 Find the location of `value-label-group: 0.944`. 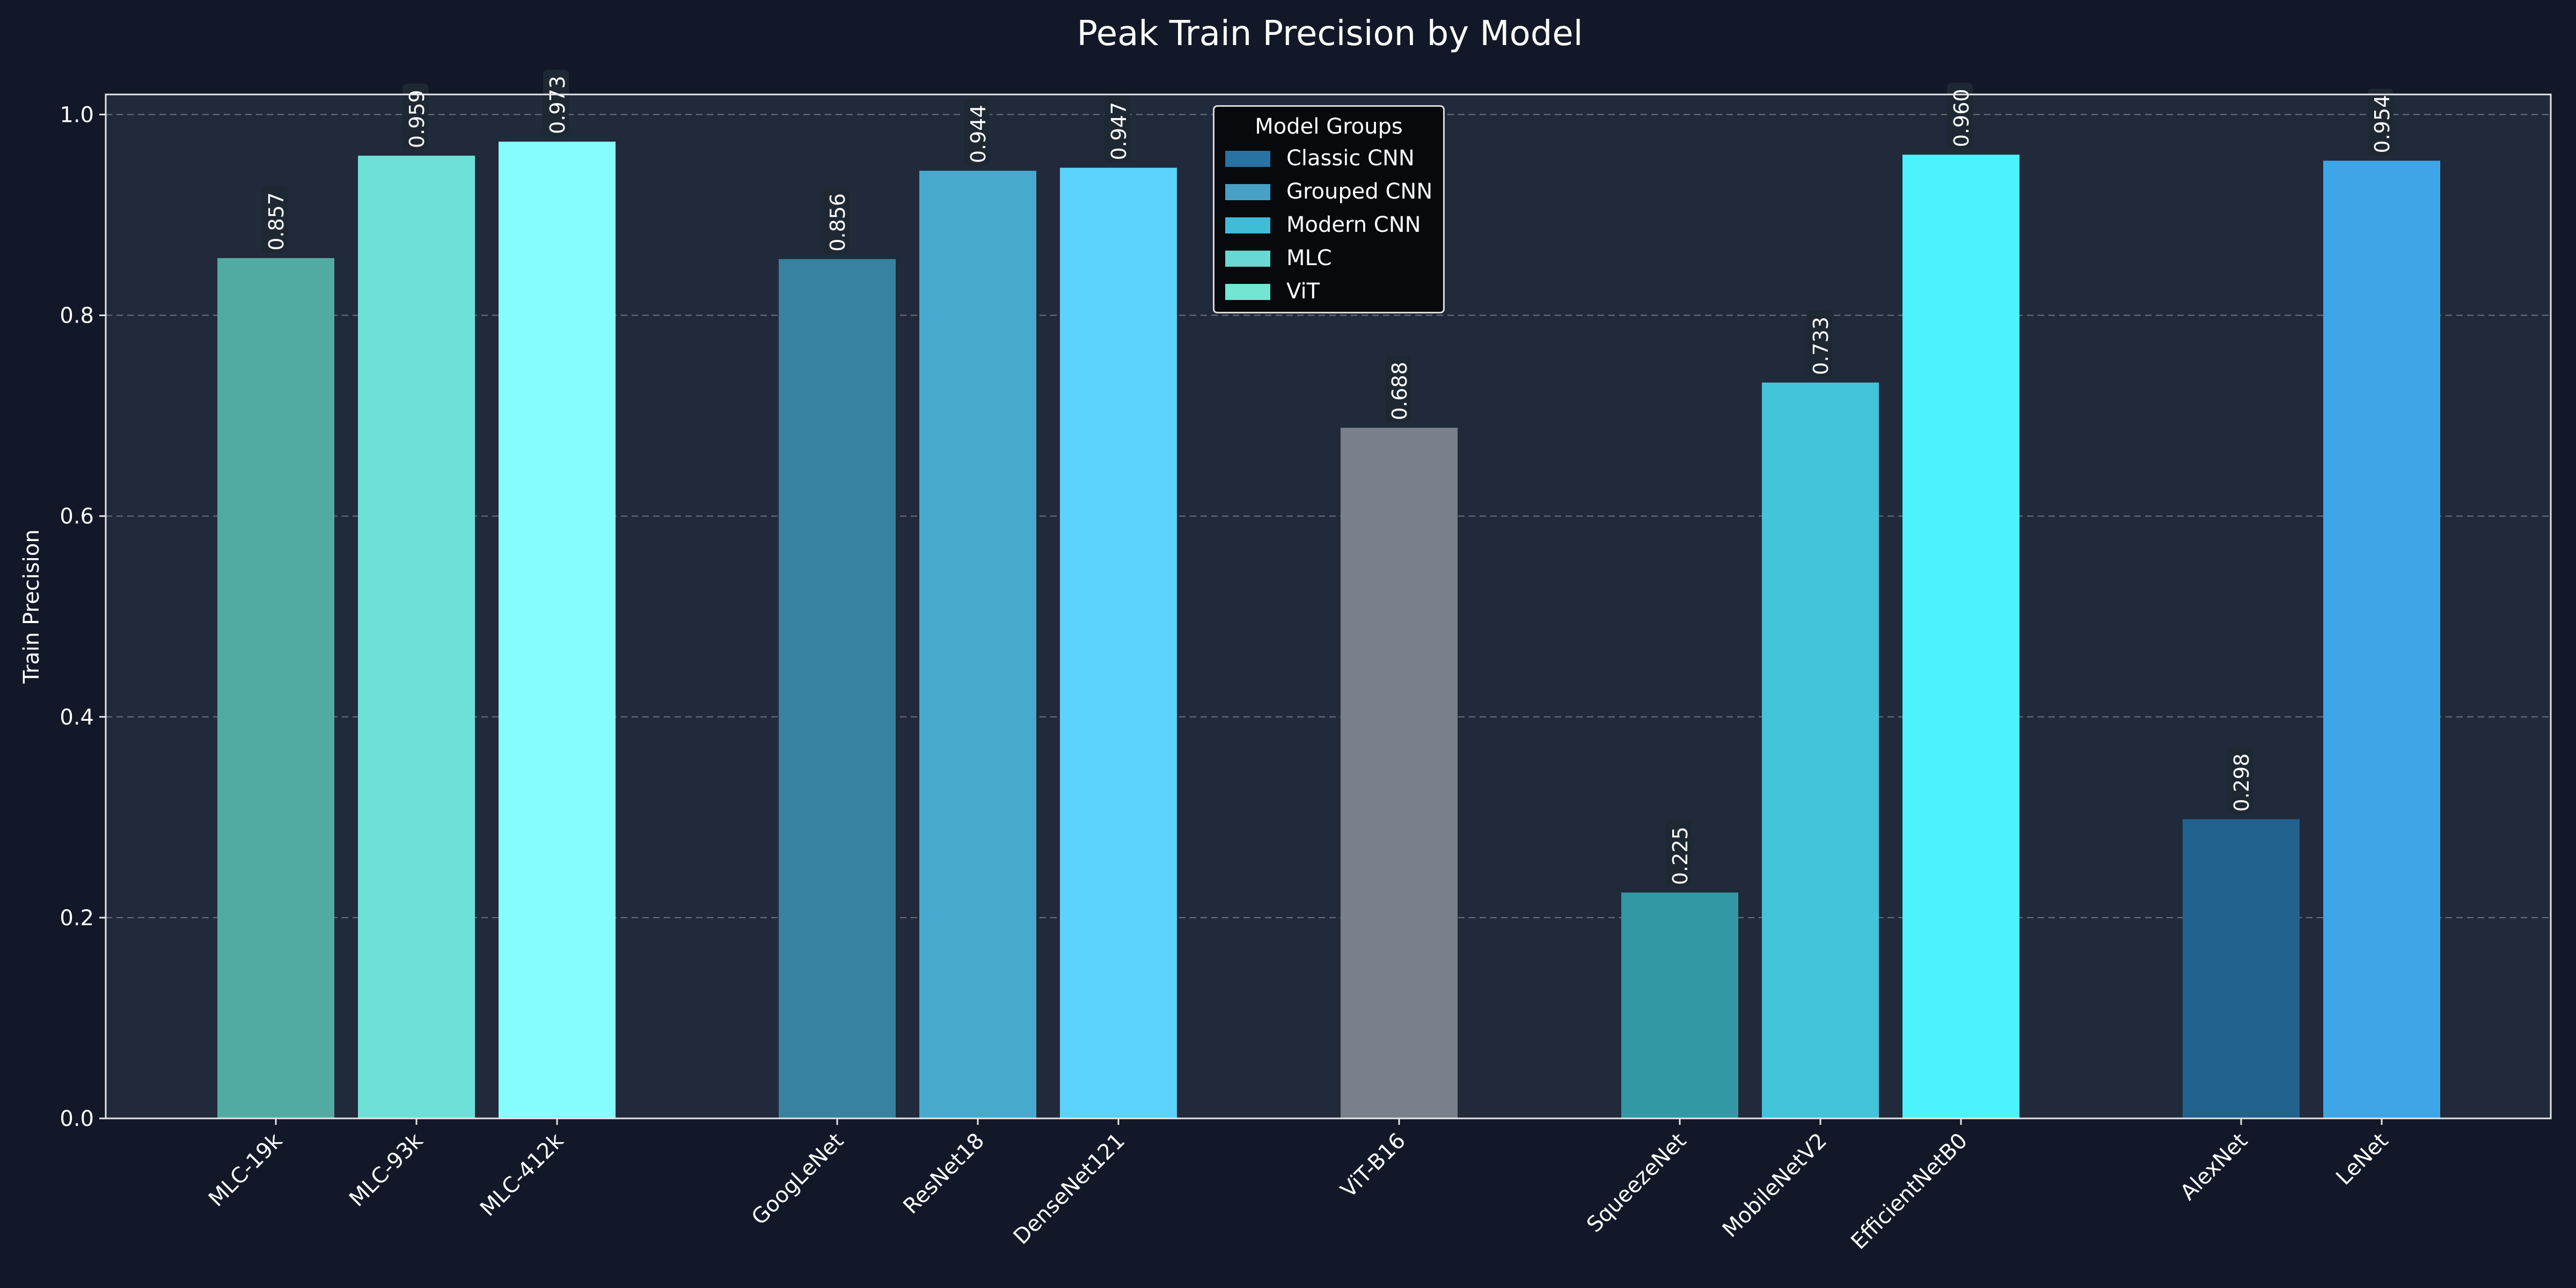

value-label-group: 0.944 is located at coordinates (977, 132).